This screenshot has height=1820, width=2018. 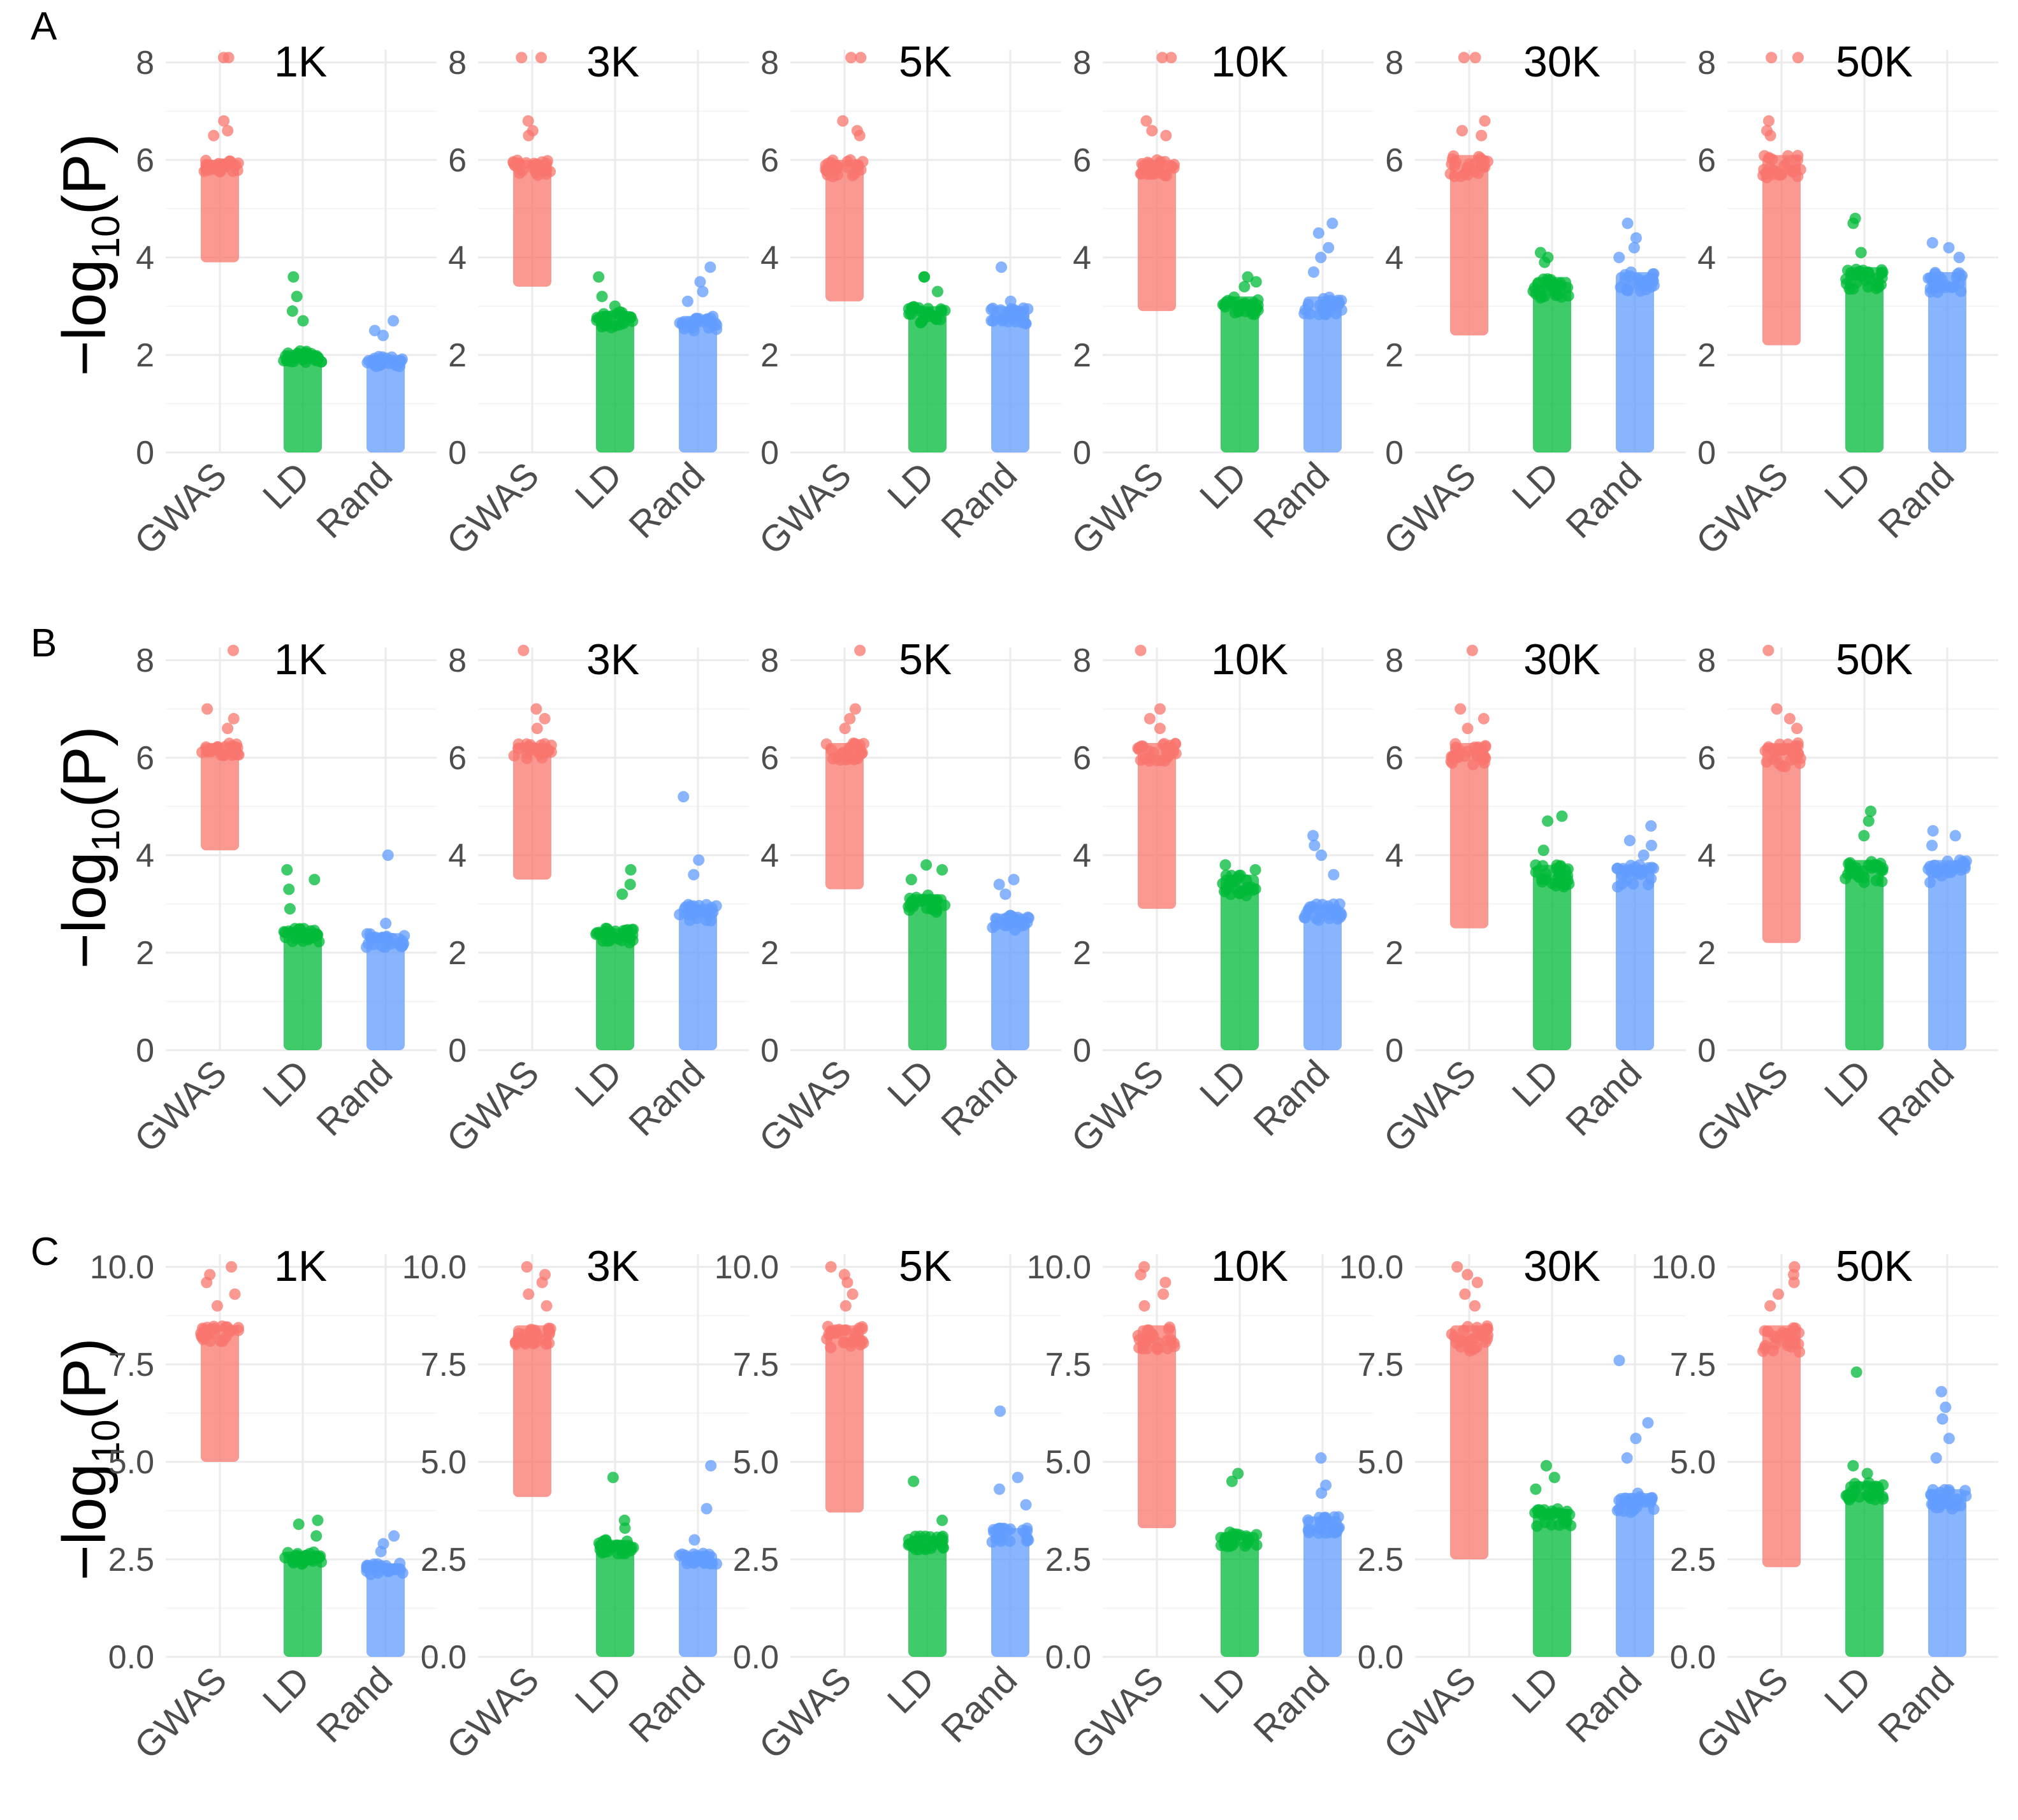 I want to click on y-tick-label: 7.5, so click(x=1381, y=1365).